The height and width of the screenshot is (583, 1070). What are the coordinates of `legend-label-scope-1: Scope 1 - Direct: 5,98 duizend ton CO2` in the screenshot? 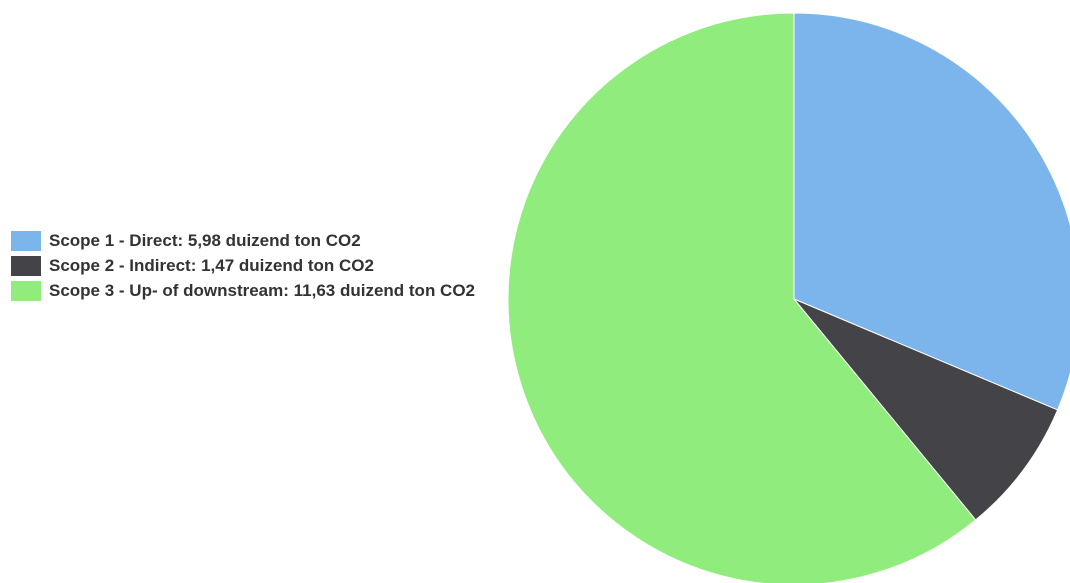 It's located at (205, 240).